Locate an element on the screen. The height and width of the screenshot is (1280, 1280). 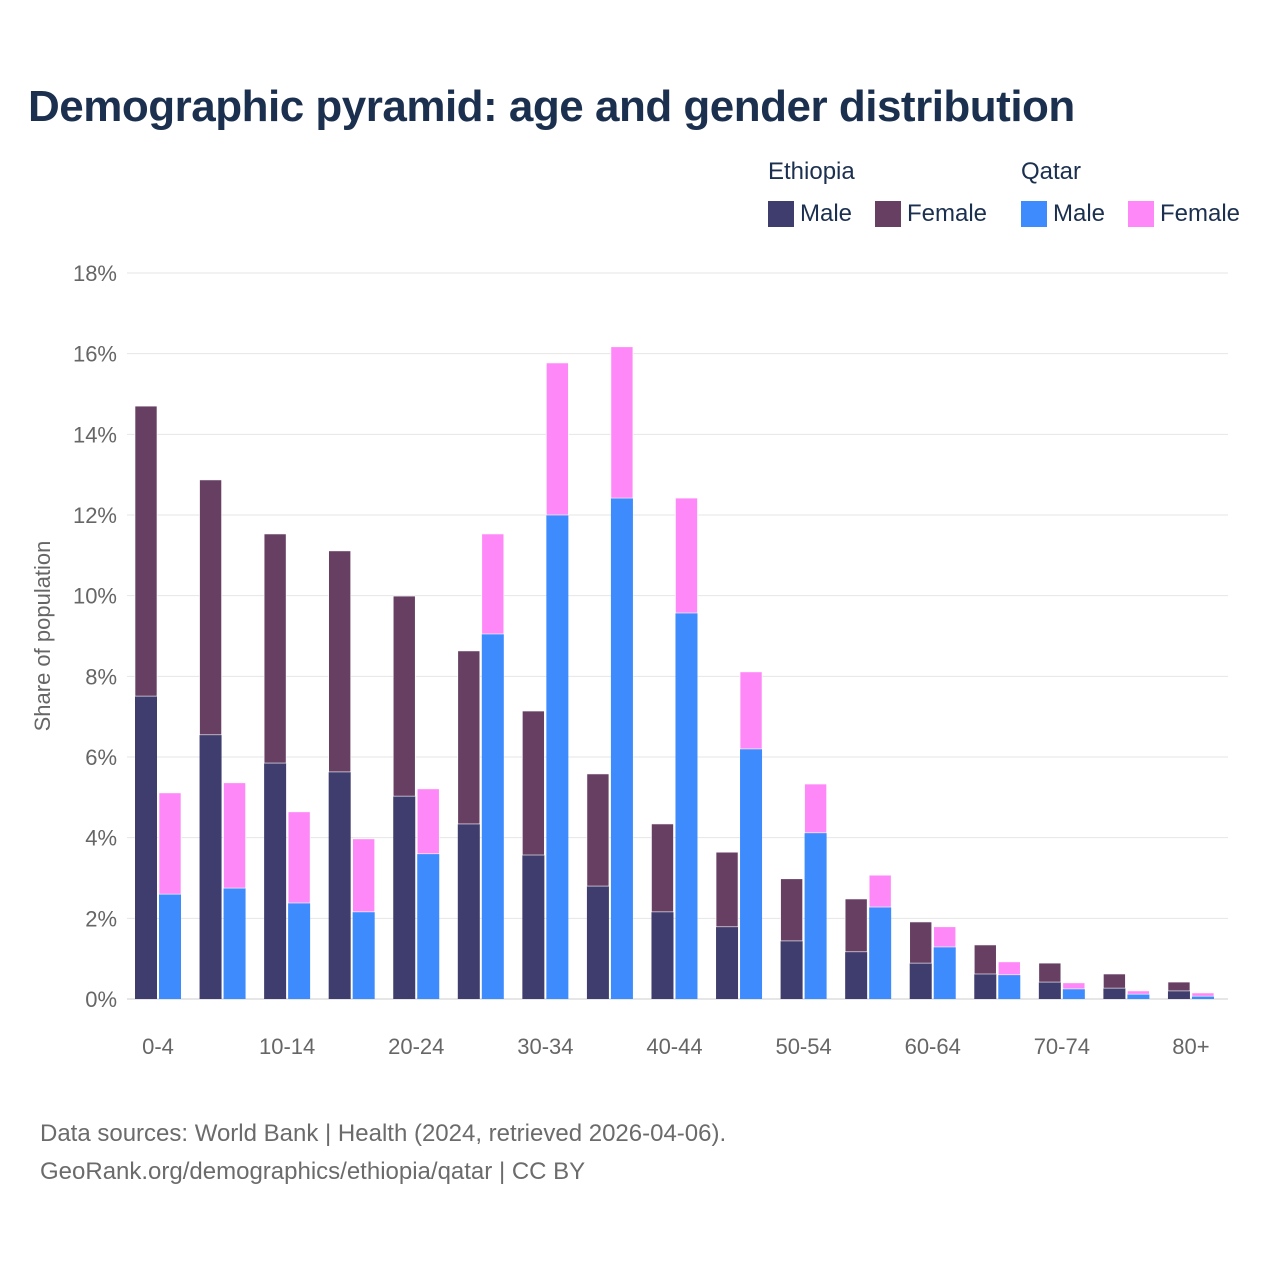
y-tick-label: 14% is located at coordinates (95, 434).